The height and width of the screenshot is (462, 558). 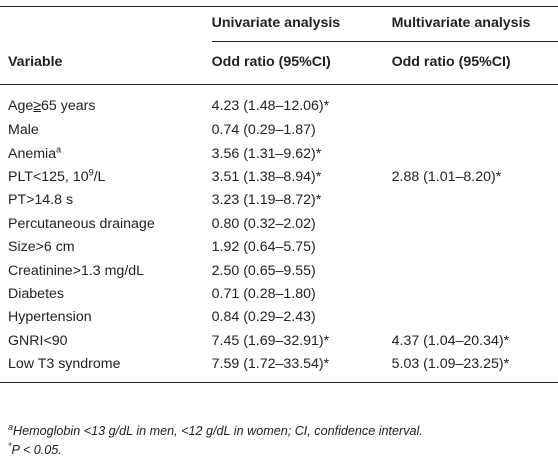 What do you see at coordinates (41, 247) in the screenshot?
I see `variable-label: Size>6 cm` at bounding box center [41, 247].